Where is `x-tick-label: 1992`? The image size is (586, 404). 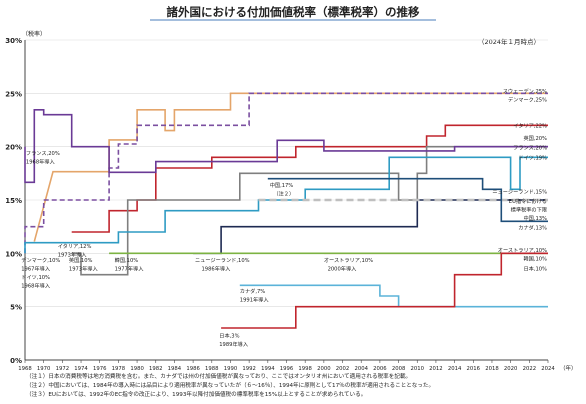
x-tick-label: 1992 is located at coordinates (248, 369).